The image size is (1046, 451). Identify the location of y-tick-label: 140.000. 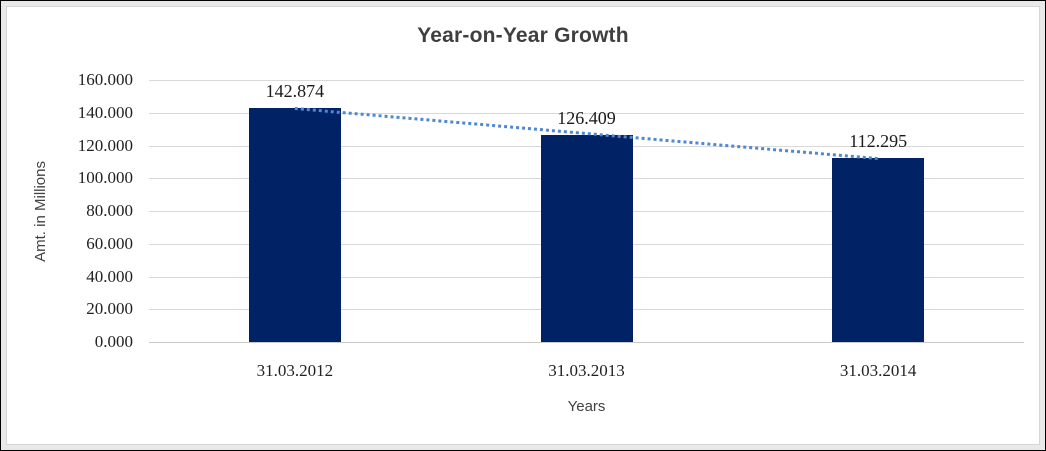
(105, 112).